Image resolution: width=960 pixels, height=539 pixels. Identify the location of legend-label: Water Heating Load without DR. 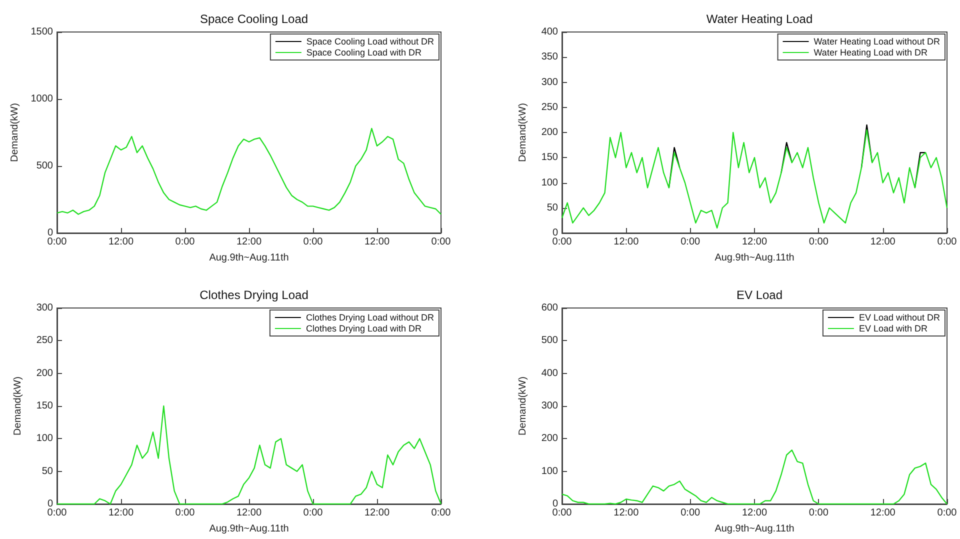
(877, 41).